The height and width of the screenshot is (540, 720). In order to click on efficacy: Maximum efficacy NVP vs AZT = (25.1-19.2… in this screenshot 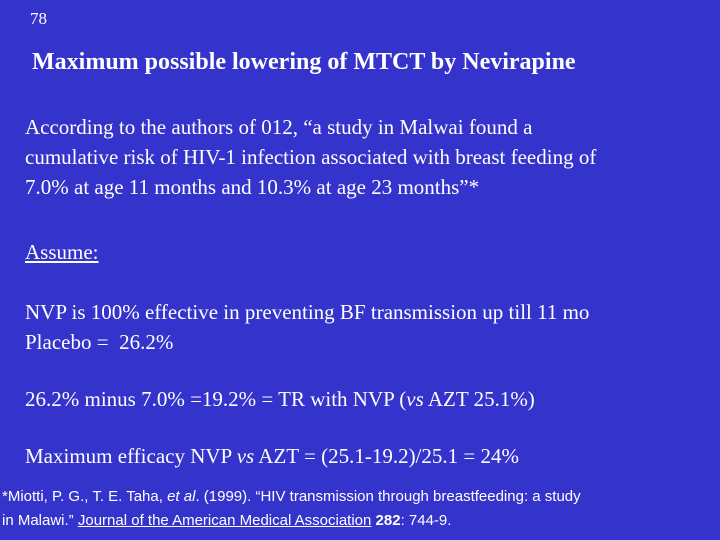, I will do `click(272, 456)`.